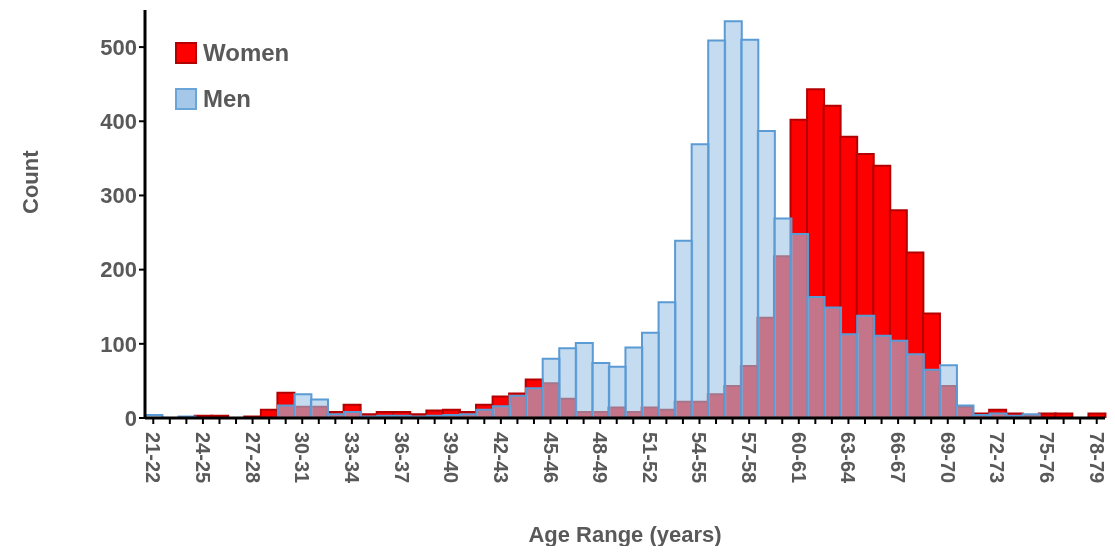 This screenshot has width=1115, height=554. What do you see at coordinates (202, 458) in the screenshot?
I see `x-tick-label: 24-25` at bounding box center [202, 458].